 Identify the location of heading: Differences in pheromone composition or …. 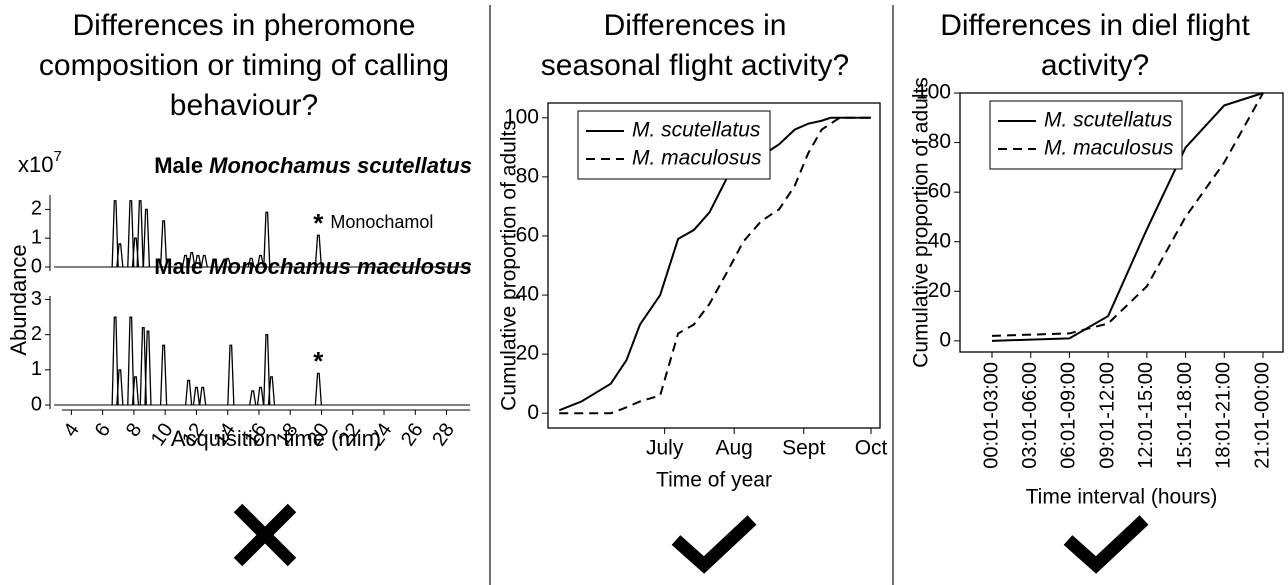
(244, 65).